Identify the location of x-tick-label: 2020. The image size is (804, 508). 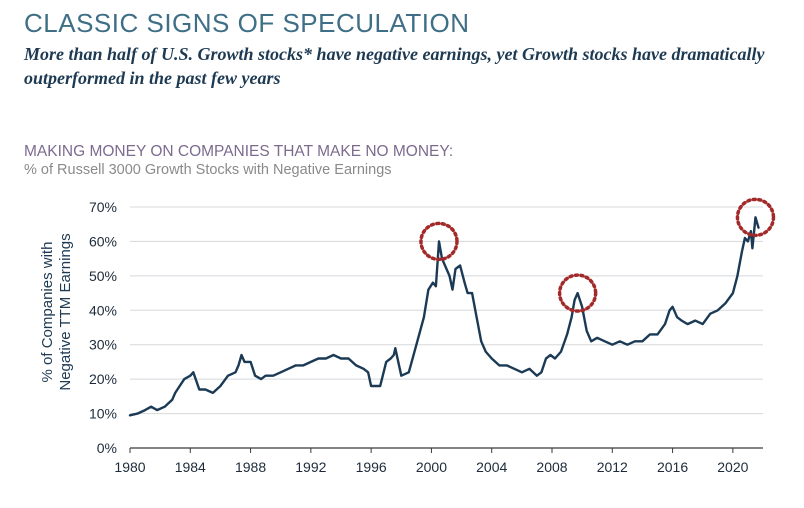
(732, 467).